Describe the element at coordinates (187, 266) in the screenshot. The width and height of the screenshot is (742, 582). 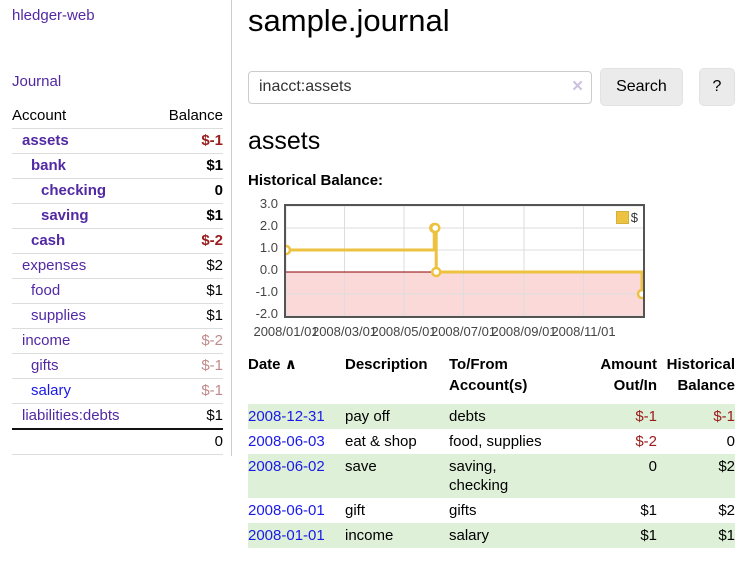
I see `account-balance: $2` at that location.